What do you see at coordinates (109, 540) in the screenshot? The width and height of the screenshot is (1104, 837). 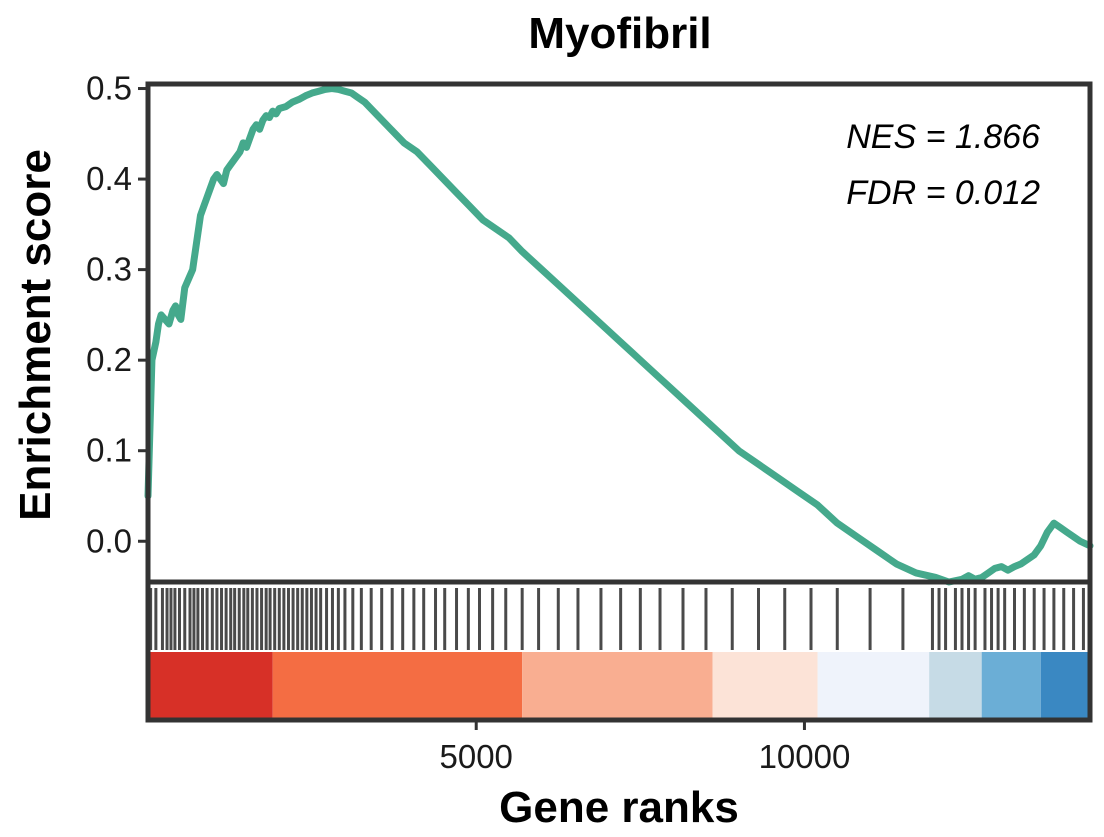 I see `y-tick-label: 0.0` at bounding box center [109, 540].